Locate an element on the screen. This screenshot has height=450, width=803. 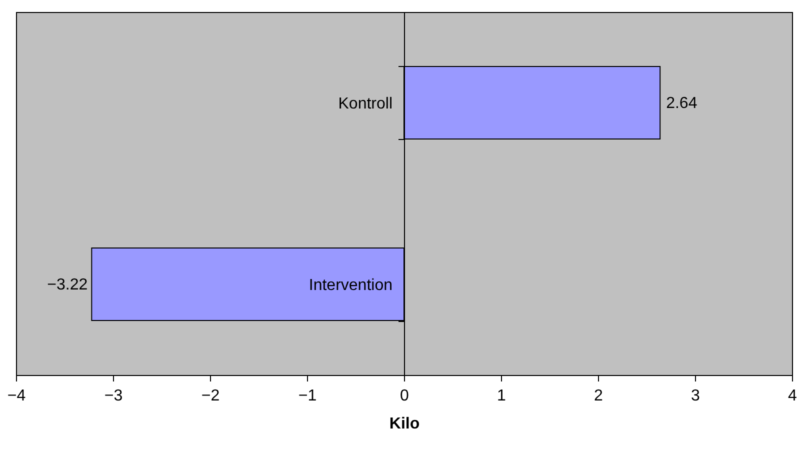
x-tick-label: 4 is located at coordinates (793, 396).